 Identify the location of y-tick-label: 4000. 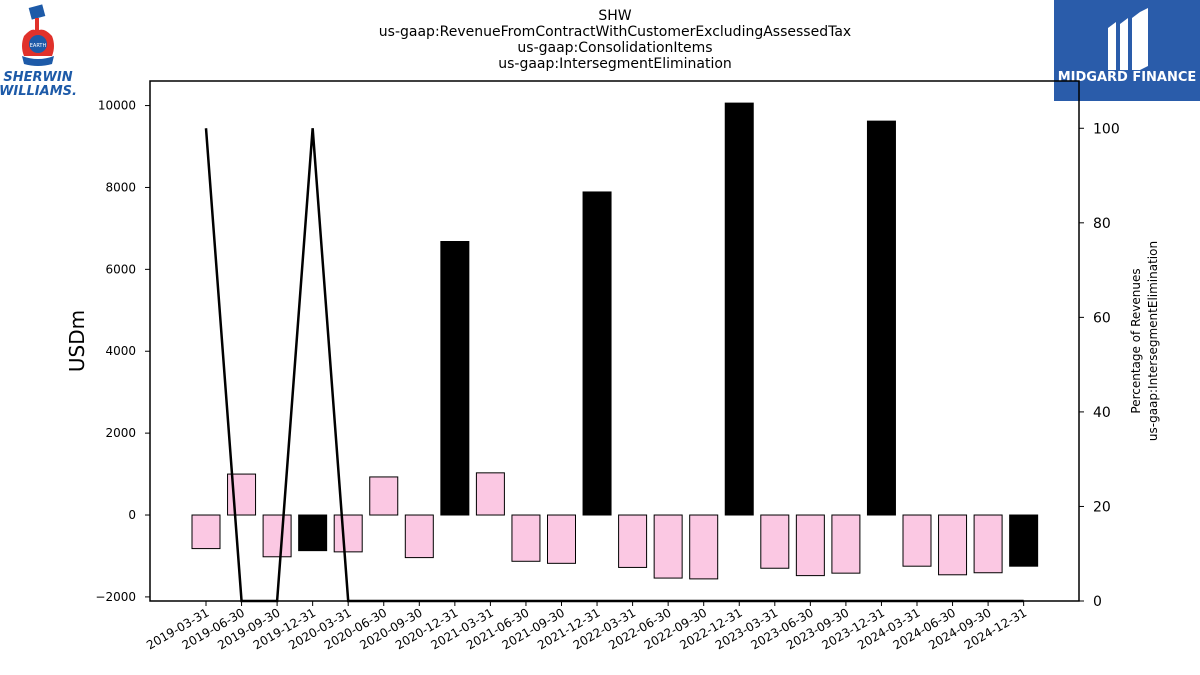
(120, 351).